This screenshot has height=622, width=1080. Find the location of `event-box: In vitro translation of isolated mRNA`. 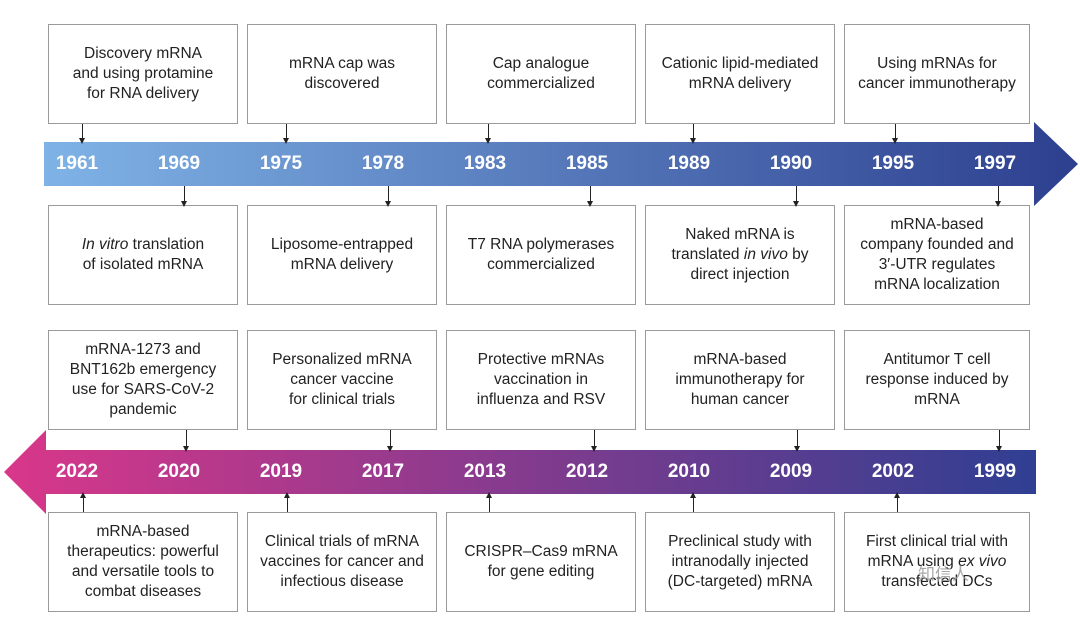

event-box: In vitro translation of isolated mRNA is located at coordinates (143, 255).